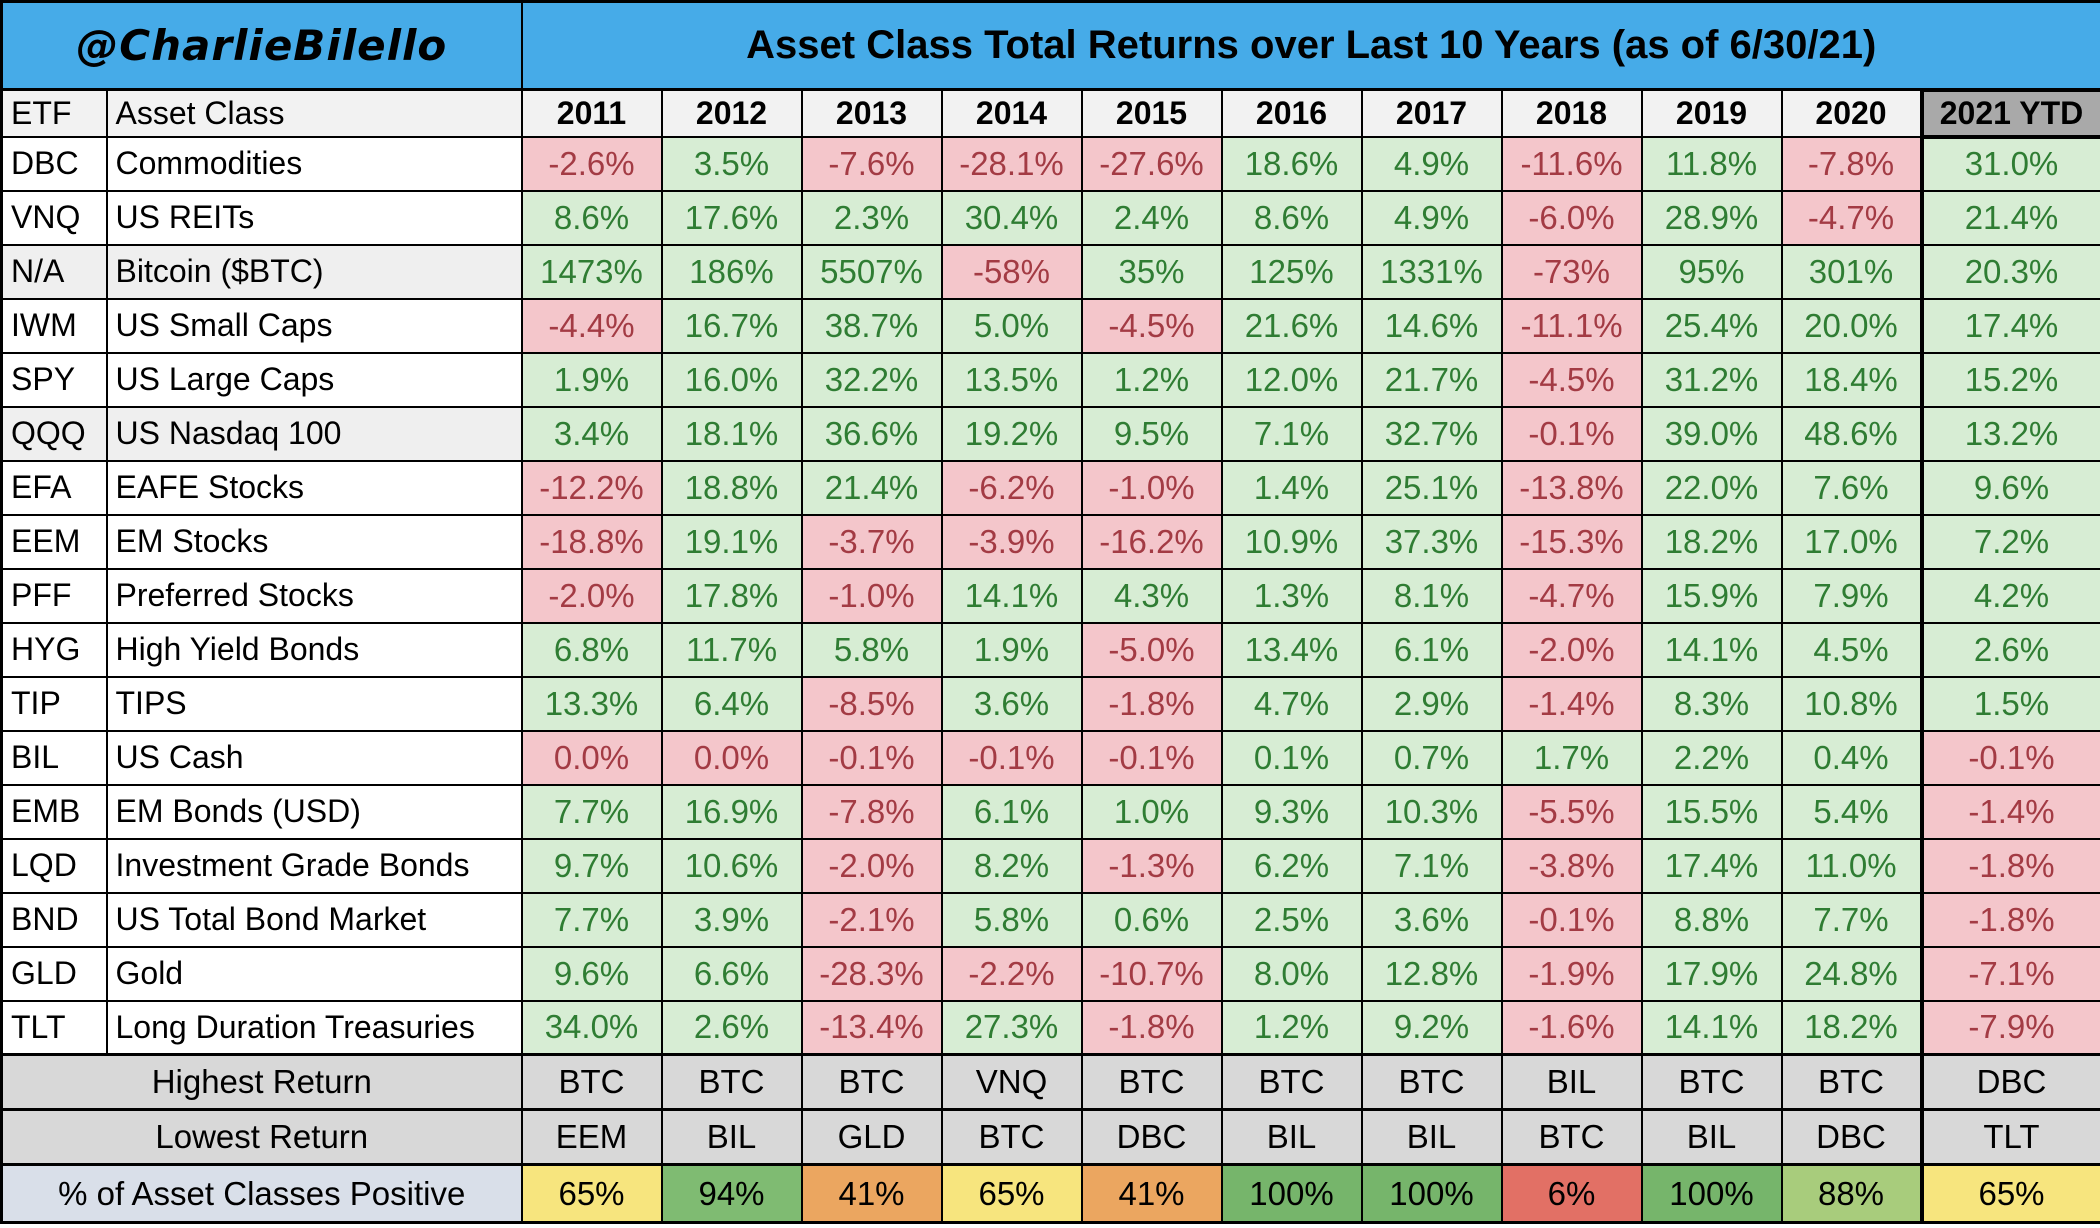 The height and width of the screenshot is (1228, 2100). I want to click on etf-ticker-cell: BIL, so click(54, 757).